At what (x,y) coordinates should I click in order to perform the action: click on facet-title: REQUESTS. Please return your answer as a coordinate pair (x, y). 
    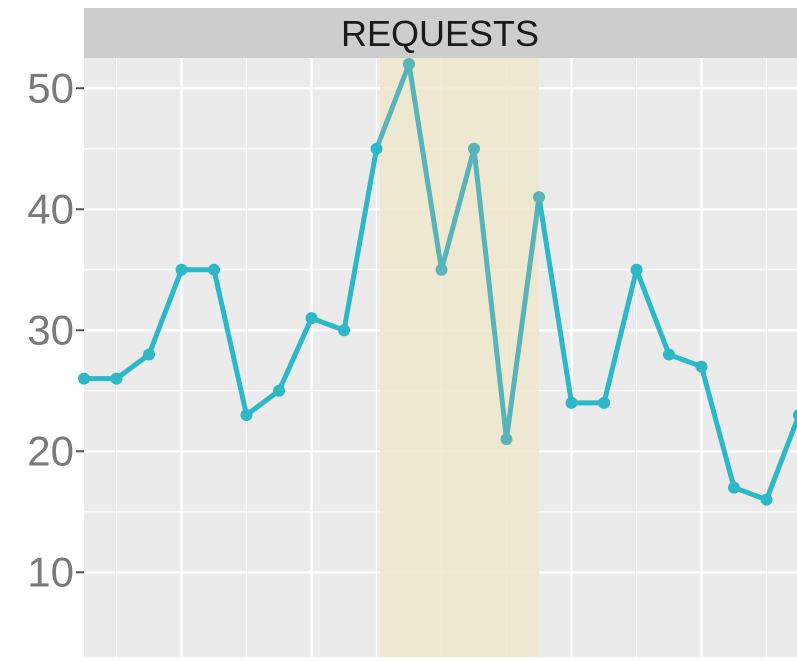
    Looking at the image, I should click on (440, 33).